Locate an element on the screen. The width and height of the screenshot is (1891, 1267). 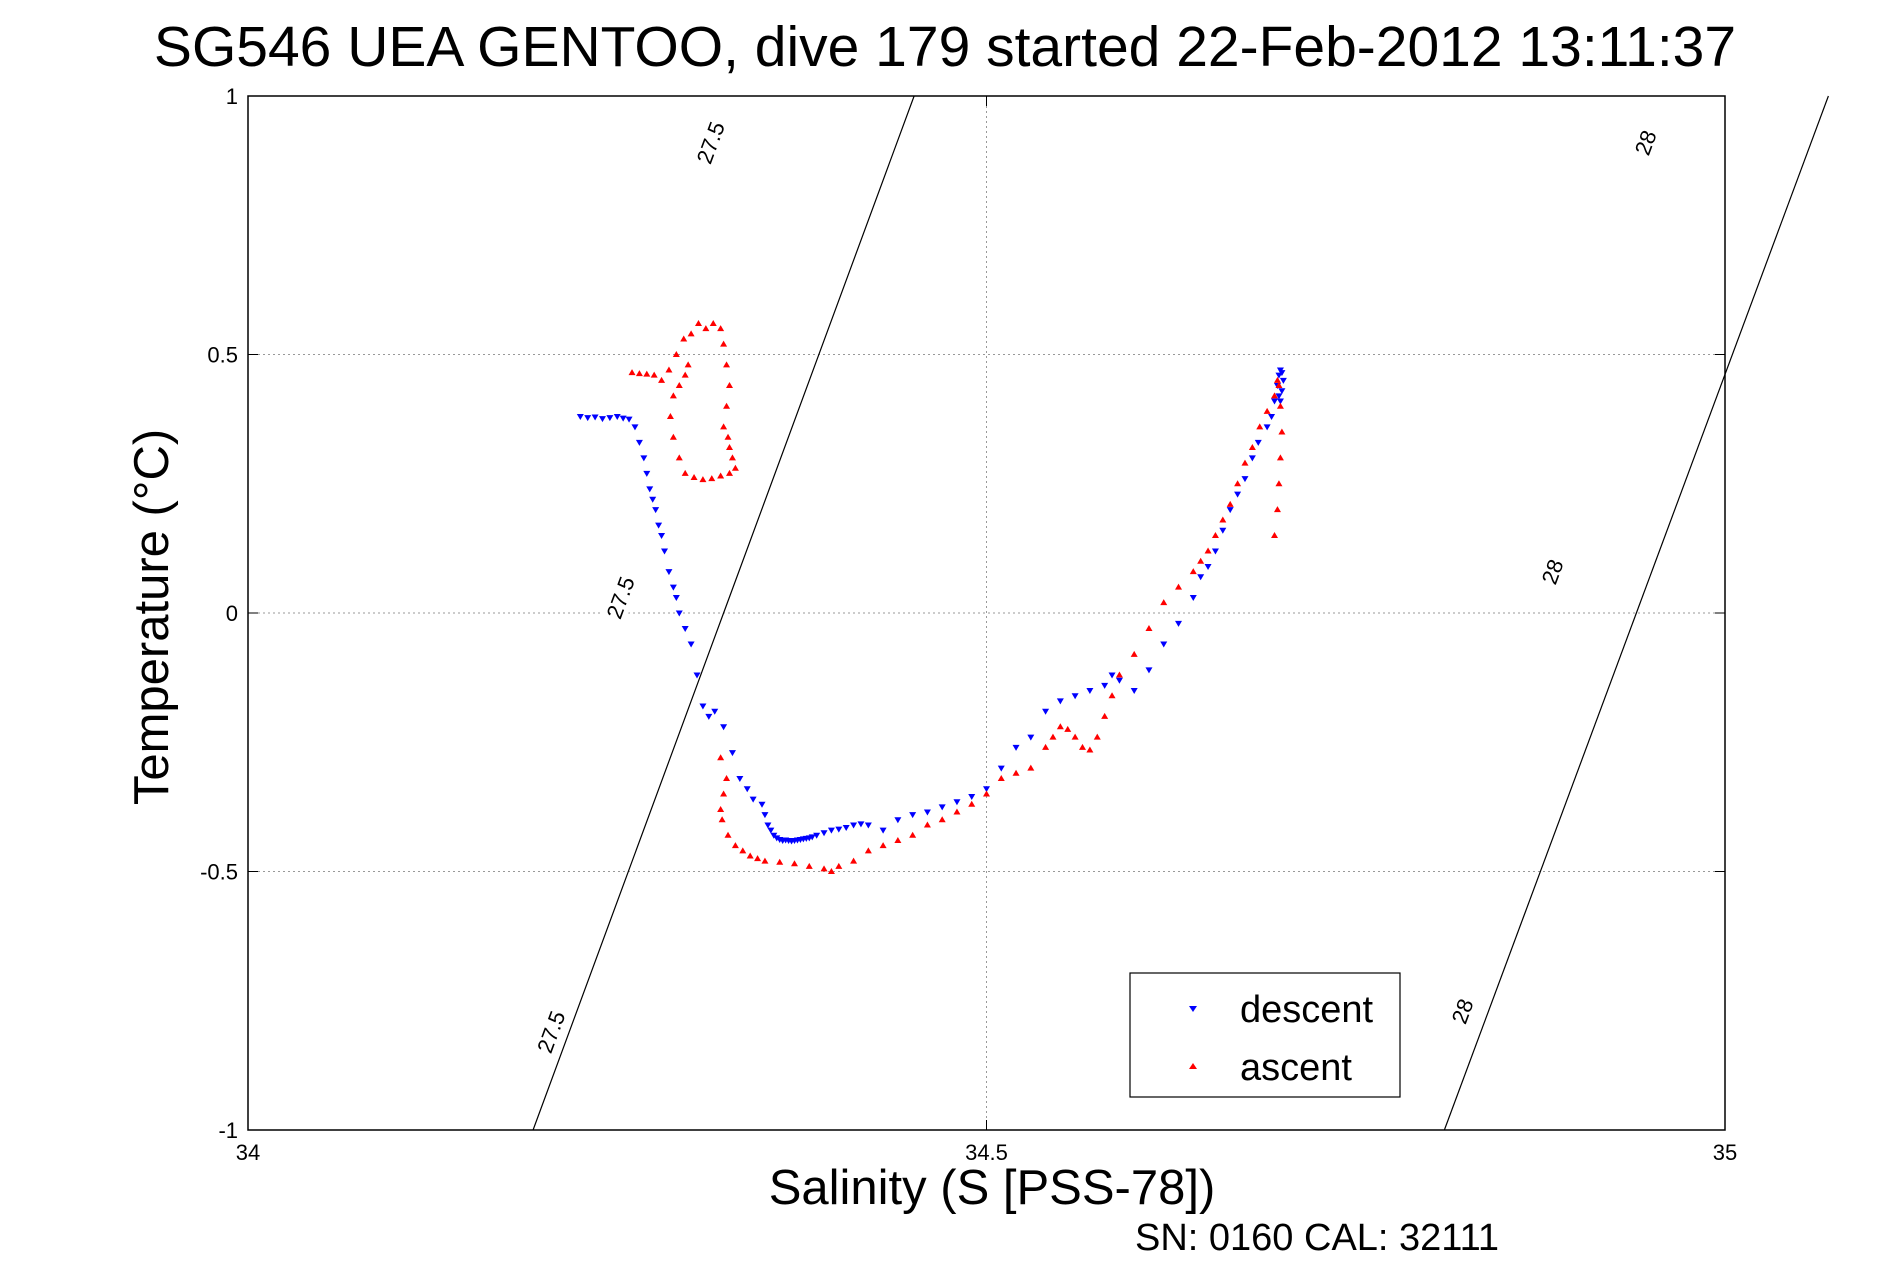
legend-marker-ascent is located at coordinates (1193, 1066).